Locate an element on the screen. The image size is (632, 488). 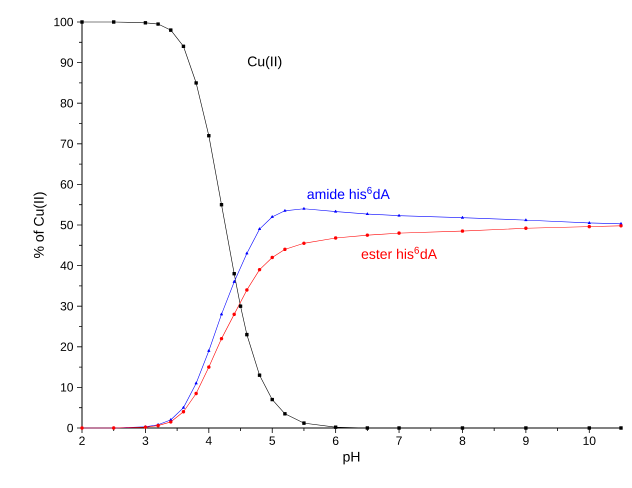
x-tick-label: 4 is located at coordinates (209, 440).